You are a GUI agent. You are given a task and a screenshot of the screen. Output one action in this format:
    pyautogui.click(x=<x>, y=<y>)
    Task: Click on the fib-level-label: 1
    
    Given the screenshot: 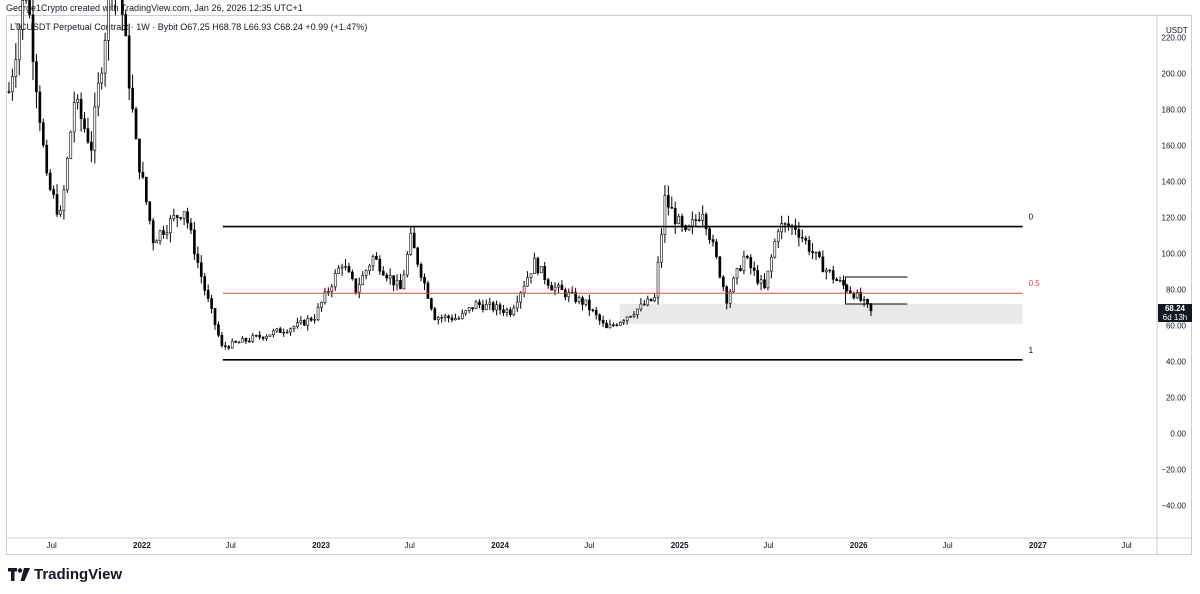 What is the action you would take?
    pyautogui.click(x=1031, y=350)
    